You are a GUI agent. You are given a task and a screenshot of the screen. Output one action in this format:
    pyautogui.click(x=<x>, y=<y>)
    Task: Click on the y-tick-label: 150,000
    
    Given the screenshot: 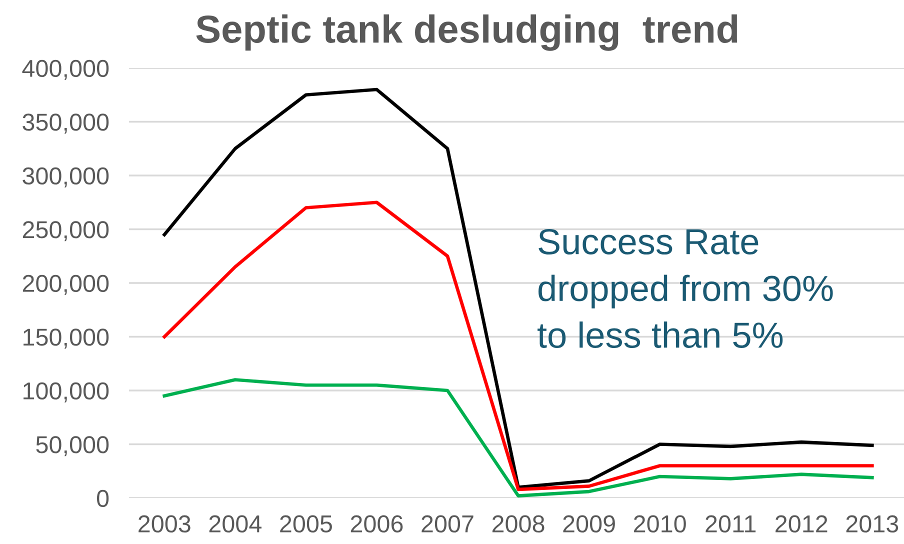 What is the action you would take?
    pyautogui.click(x=66, y=338)
    